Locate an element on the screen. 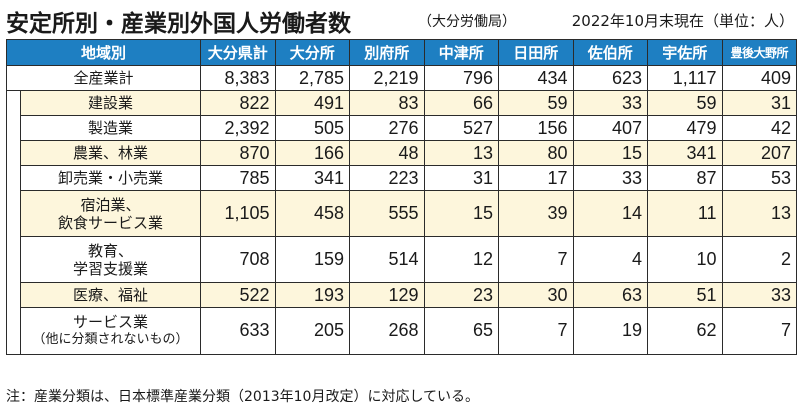  table-cell: 19 is located at coordinates (610, 331).